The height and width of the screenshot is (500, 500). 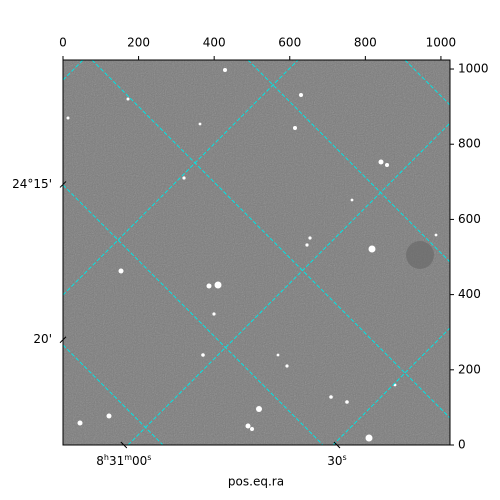 What do you see at coordinates (42, 339) in the screenshot?
I see `dec-tick-label: 20'` at bounding box center [42, 339].